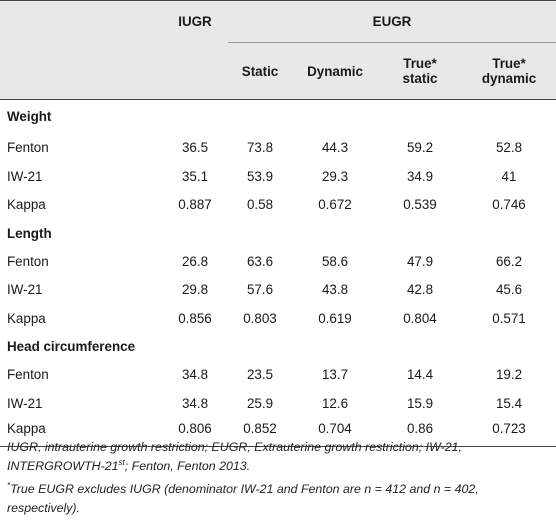 The width and height of the screenshot is (556, 524). Describe the element at coordinates (509, 318) in the screenshot. I see `cell-value: 0.571` at that location.